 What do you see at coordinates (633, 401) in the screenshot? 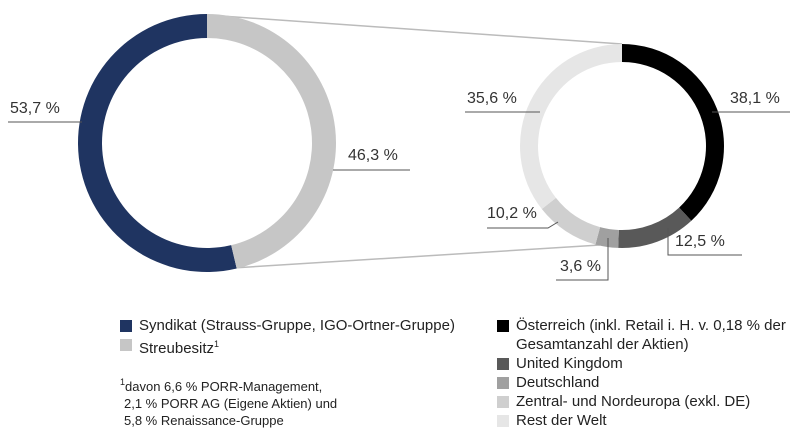
I see `legend-label: Zentral- und Nordeuropa (exkl. DE)` at bounding box center [633, 401].